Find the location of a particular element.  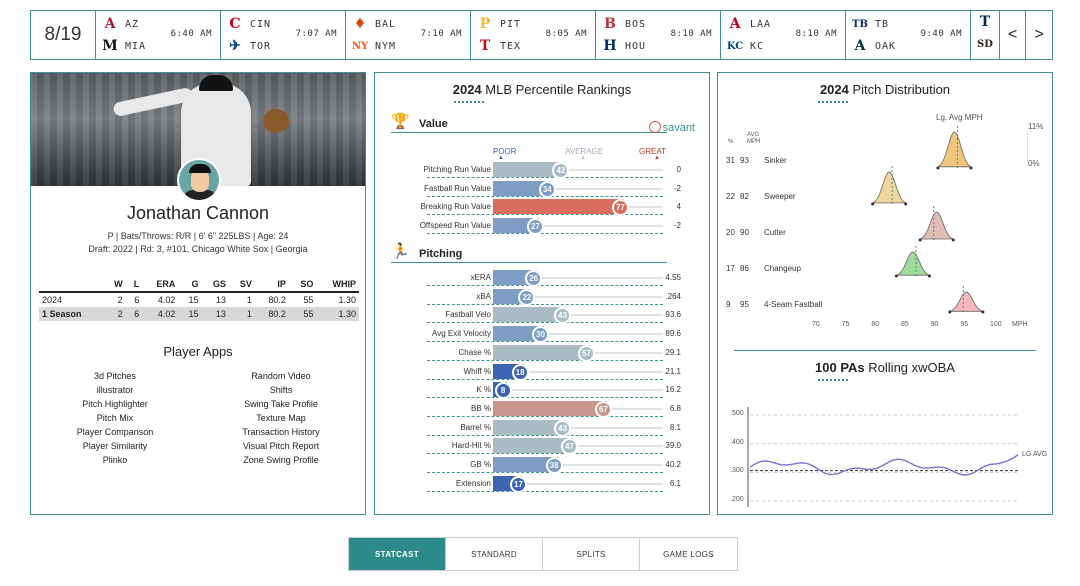

team-abbreviation: MIA is located at coordinates (136, 46).